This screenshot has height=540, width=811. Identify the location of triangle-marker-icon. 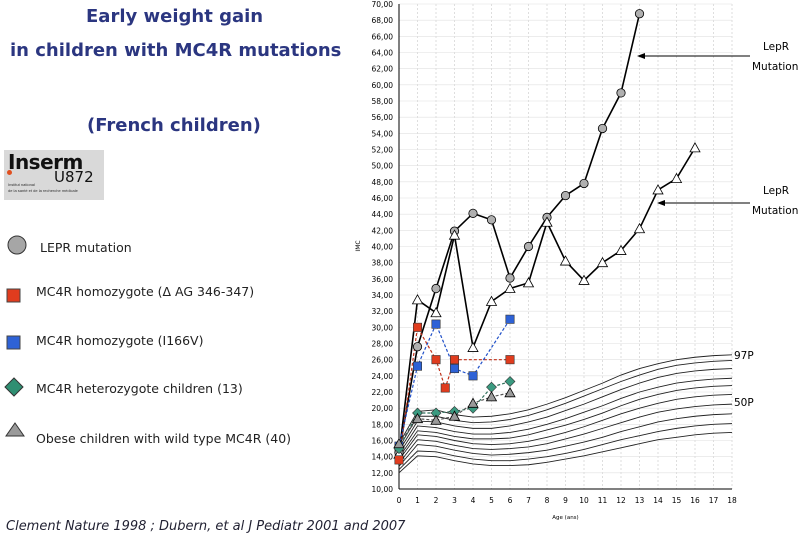
(15, 429).